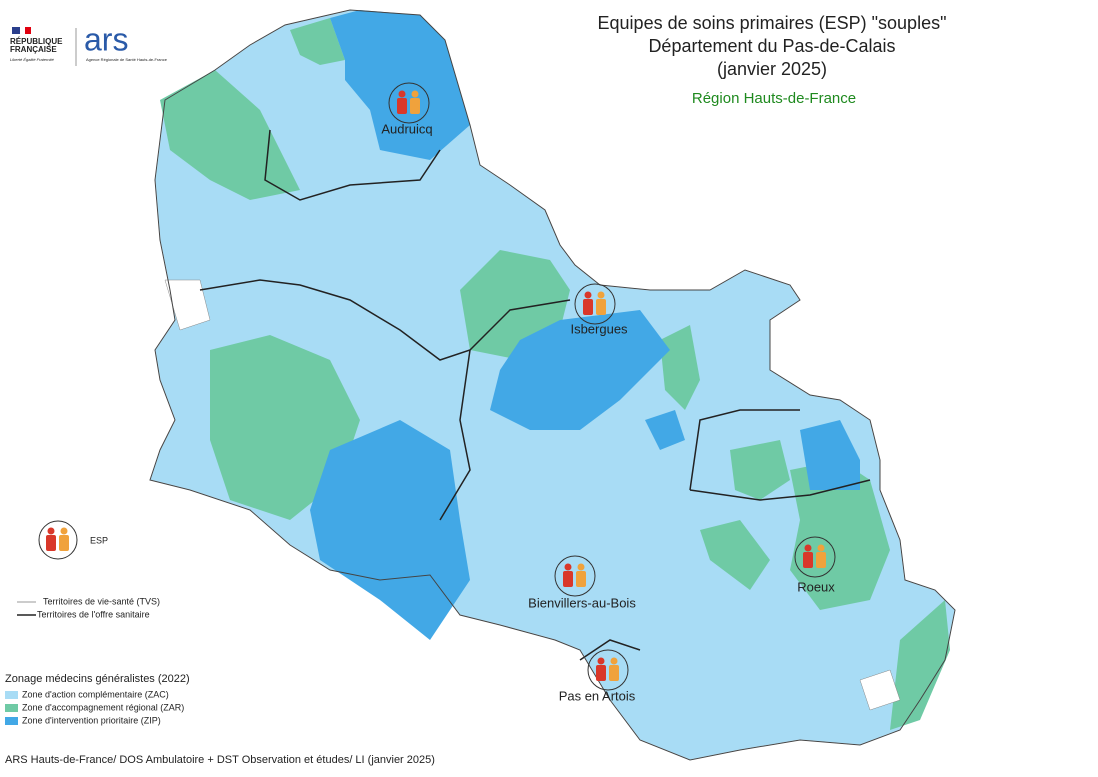 Image resolution: width=1098 pixels, height=777 pixels. Describe the element at coordinates (406, 128) in the screenshot. I see `marker-label: Audruicq` at that location.